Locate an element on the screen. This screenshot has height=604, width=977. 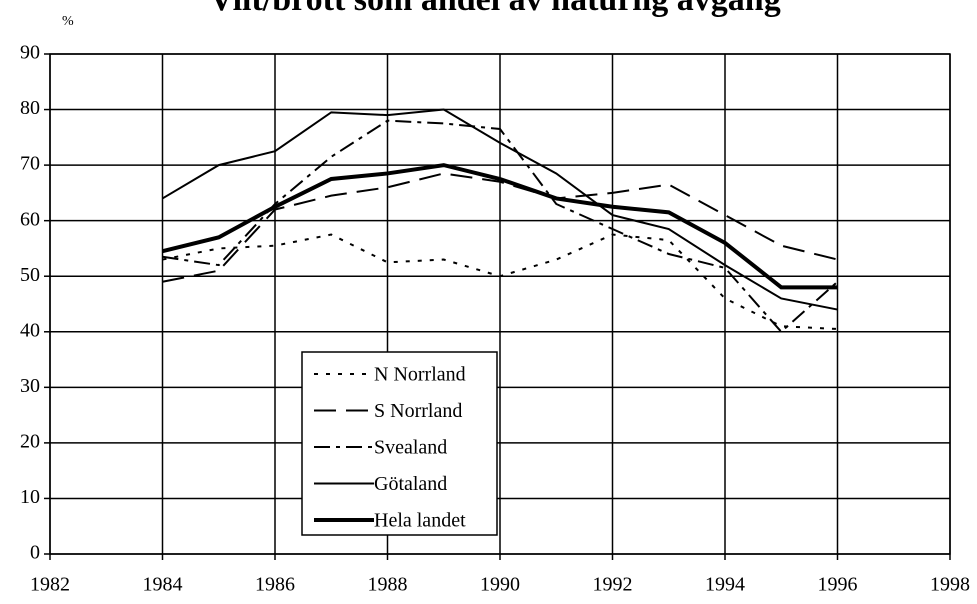
legend-label: S Norrland is located at coordinates (418, 411).